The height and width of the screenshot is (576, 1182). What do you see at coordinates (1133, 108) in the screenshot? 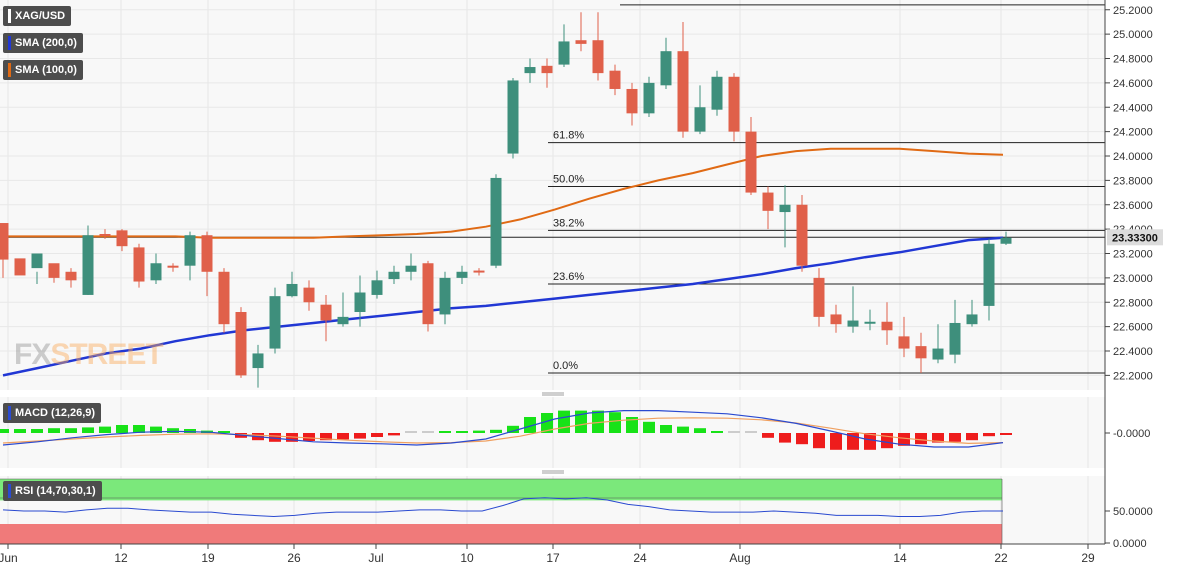
I see `price-tick-label: 24.4000` at bounding box center [1133, 108].